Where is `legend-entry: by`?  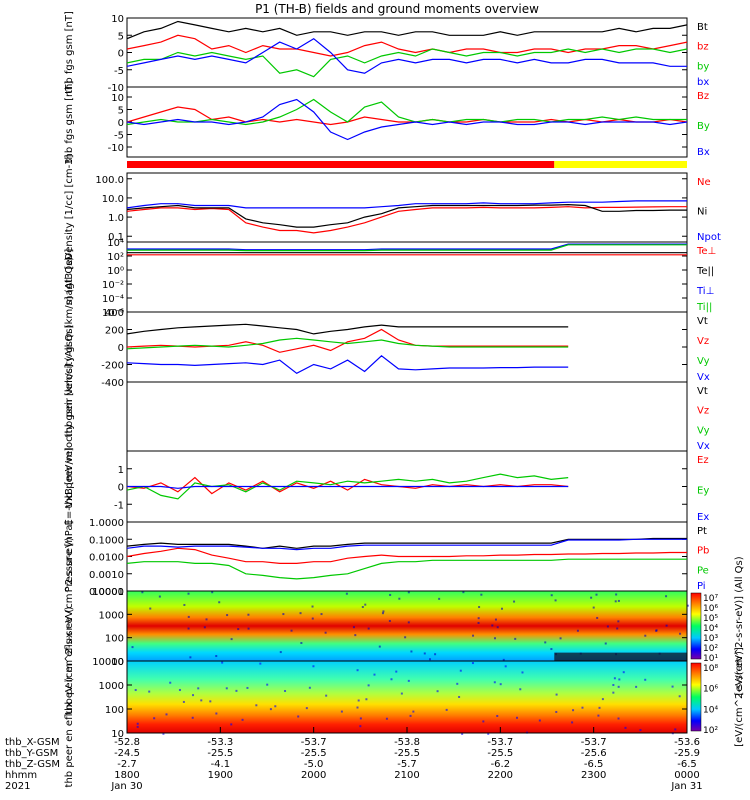 legend-entry: by is located at coordinates (703, 66).